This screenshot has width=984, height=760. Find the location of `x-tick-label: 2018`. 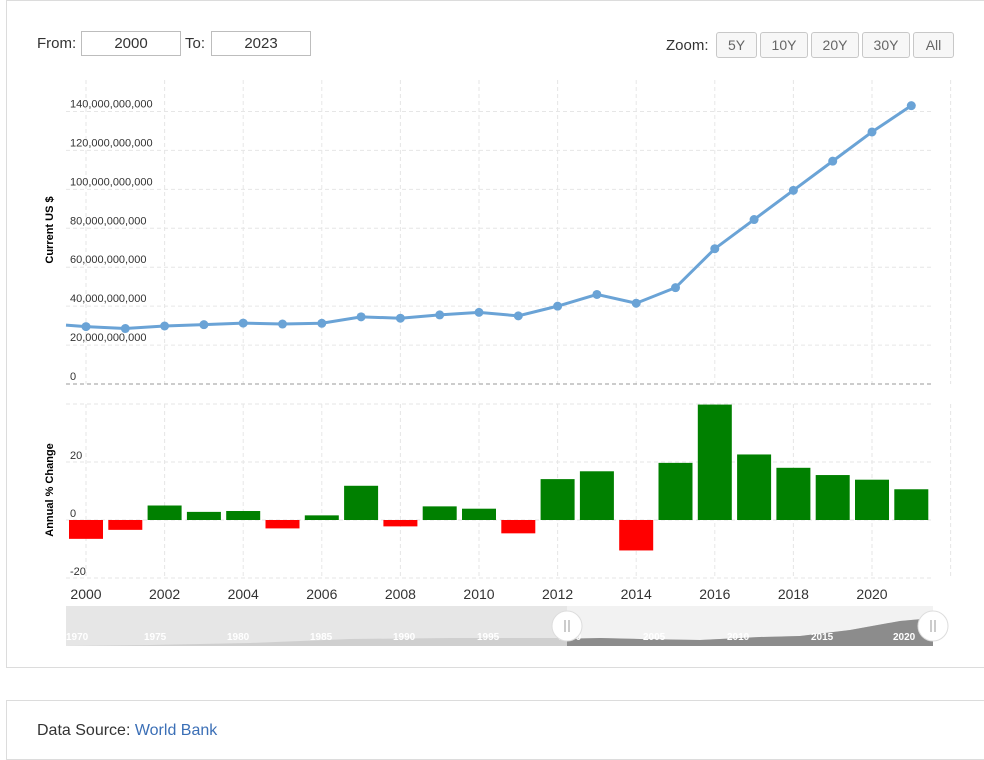

x-tick-label: 2018 is located at coordinates (793, 594).